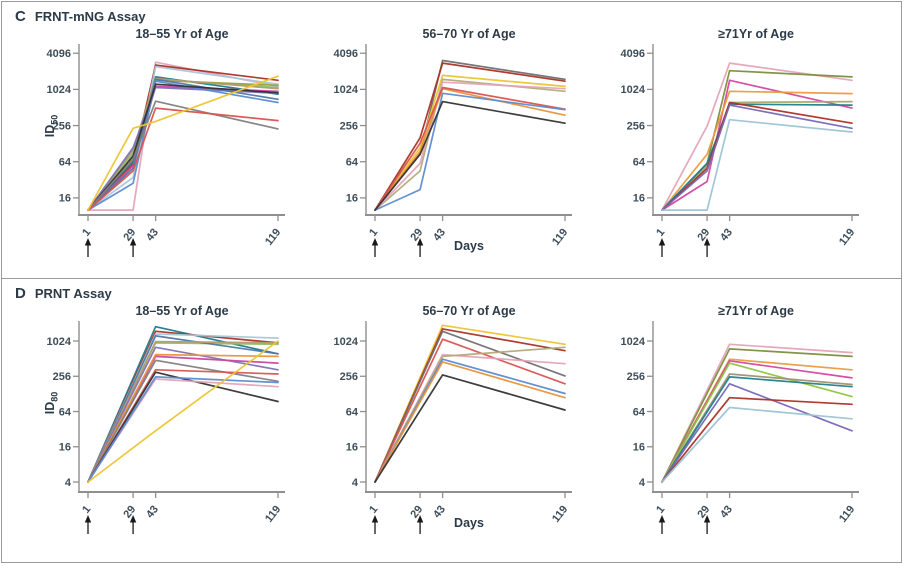 The width and height of the screenshot is (905, 566). Describe the element at coordinates (51, 126) in the screenshot. I see `y-axis-label-id50: ID50` at that location.